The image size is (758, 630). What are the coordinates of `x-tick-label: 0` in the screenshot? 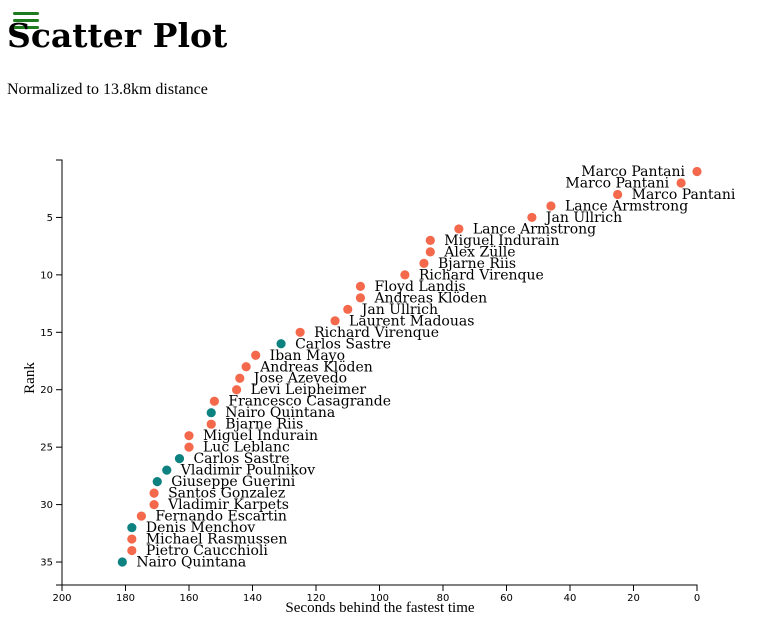 It's located at (697, 598).